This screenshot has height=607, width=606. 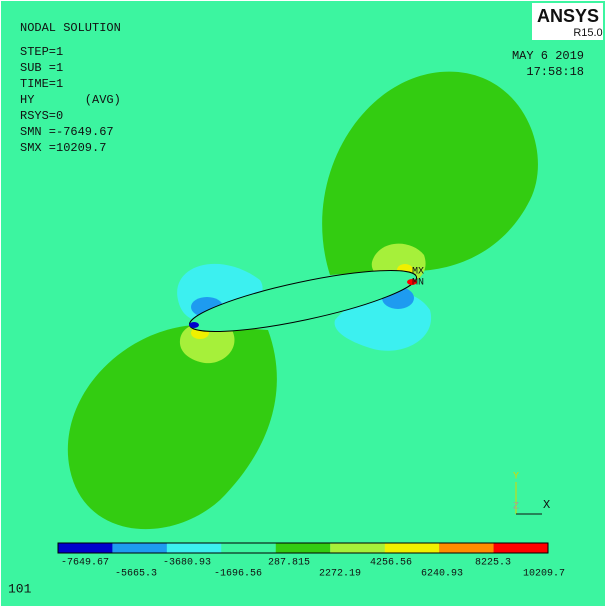 I want to click on legend-label: -1696.56, so click(x=238, y=574).